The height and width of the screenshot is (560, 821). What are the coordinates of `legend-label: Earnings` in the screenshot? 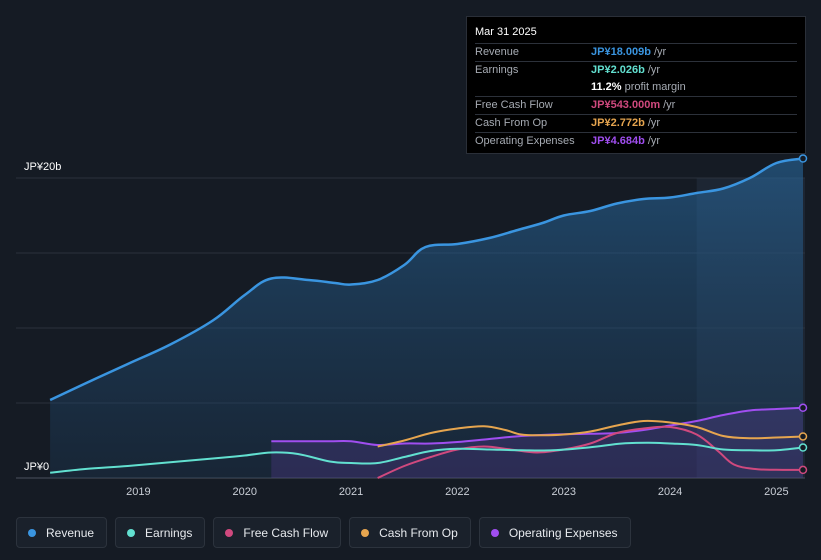 It's located at (169, 532).